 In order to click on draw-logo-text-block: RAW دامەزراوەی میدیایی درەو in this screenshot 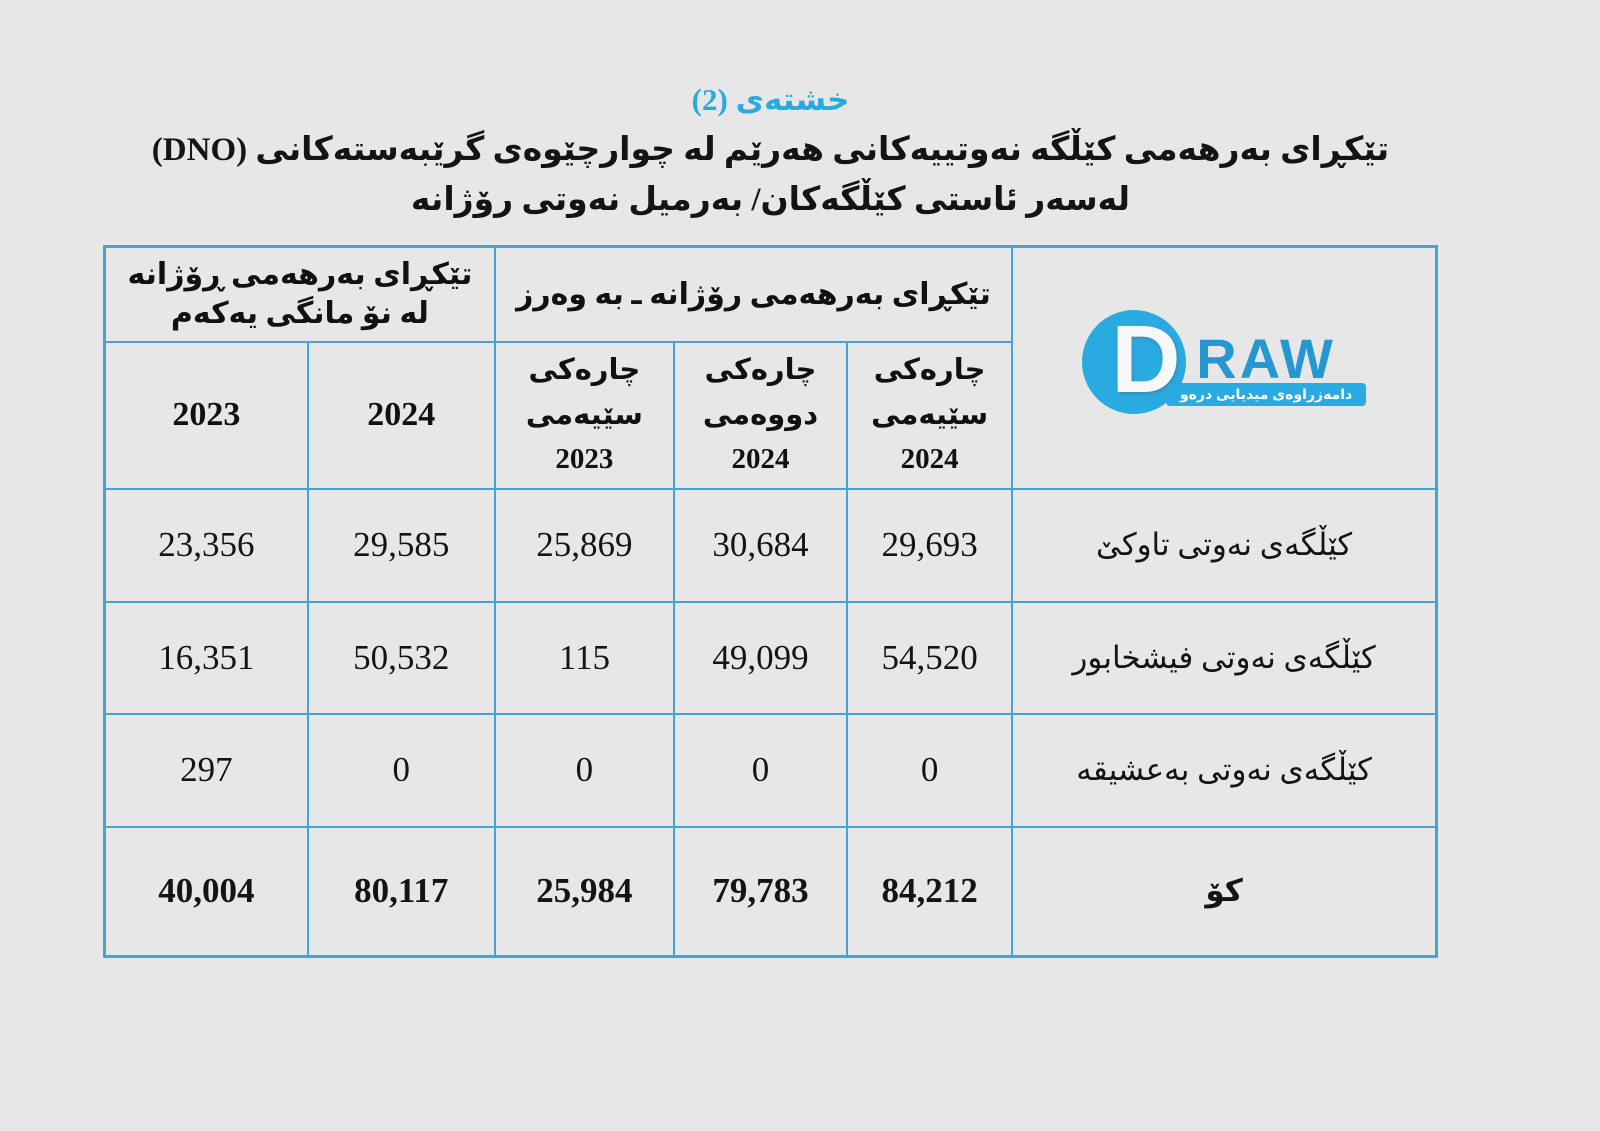, I will do `click(1266, 367)`.